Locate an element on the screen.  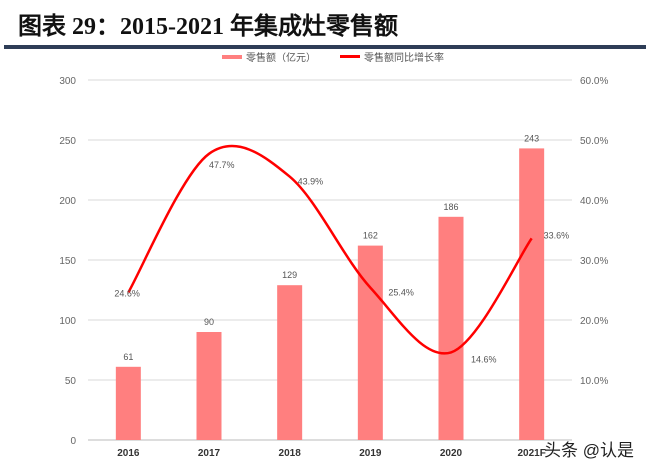
legend-bar-swatch is located at coordinates (232, 57).